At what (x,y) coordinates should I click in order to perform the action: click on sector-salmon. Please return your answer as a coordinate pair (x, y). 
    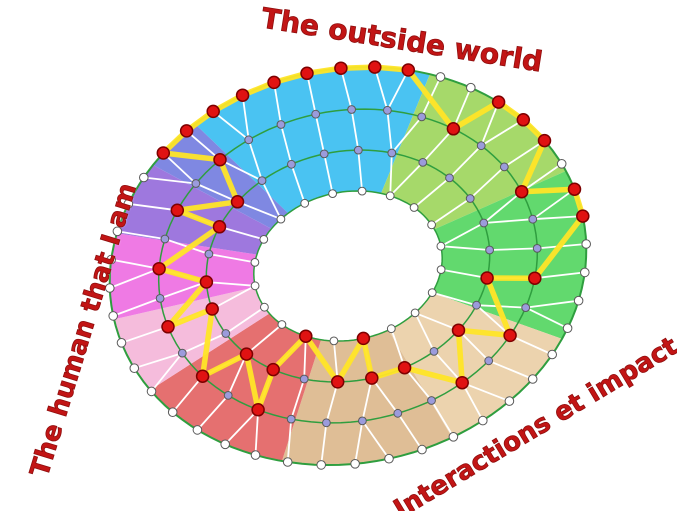
    Looking at the image, I should click on (236, 387).